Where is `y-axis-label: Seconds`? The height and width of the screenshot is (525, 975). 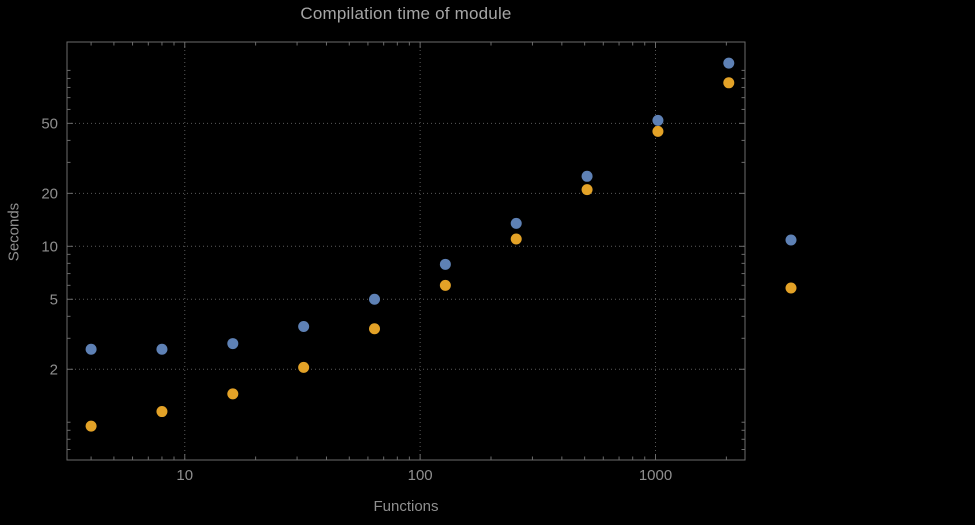
y-axis-label: Seconds is located at coordinates (14, 232).